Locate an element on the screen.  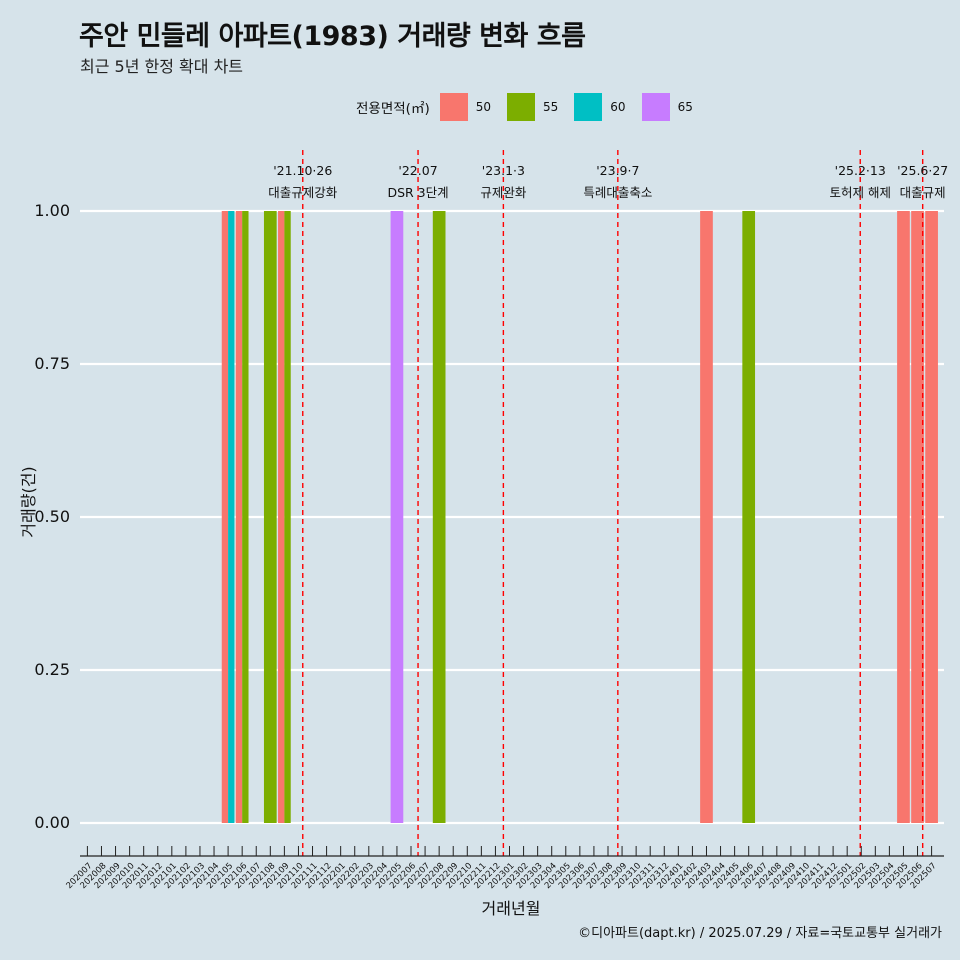
event-desc-label: 규제완화 is located at coordinates (503, 192).